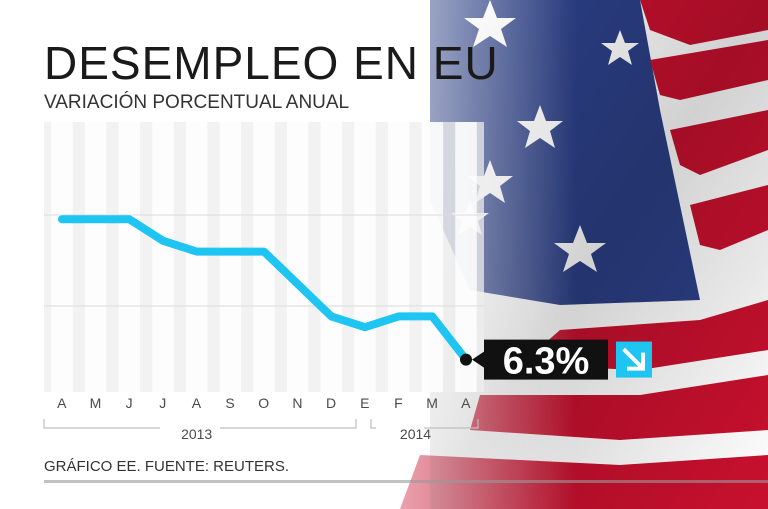 This screenshot has width=768, height=509. Describe the element at coordinates (415, 434) in the screenshot. I see `year-label: 2014` at that location.